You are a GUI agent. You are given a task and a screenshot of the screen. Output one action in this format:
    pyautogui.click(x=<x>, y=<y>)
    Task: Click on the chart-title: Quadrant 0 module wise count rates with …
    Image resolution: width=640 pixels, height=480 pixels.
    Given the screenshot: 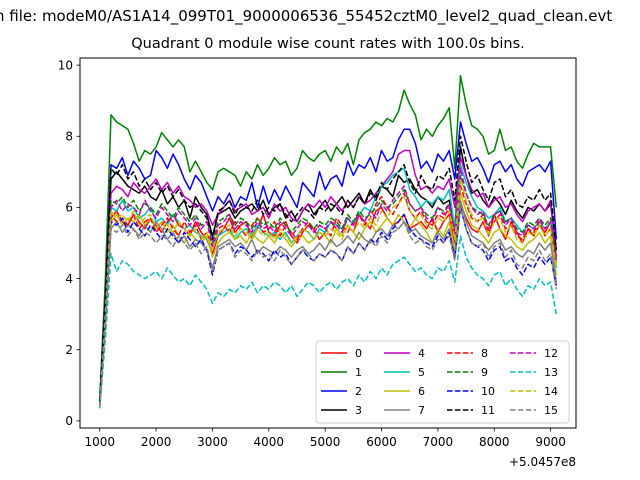 What is the action you would take?
    pyautogui.click(x=328, y=44)
    